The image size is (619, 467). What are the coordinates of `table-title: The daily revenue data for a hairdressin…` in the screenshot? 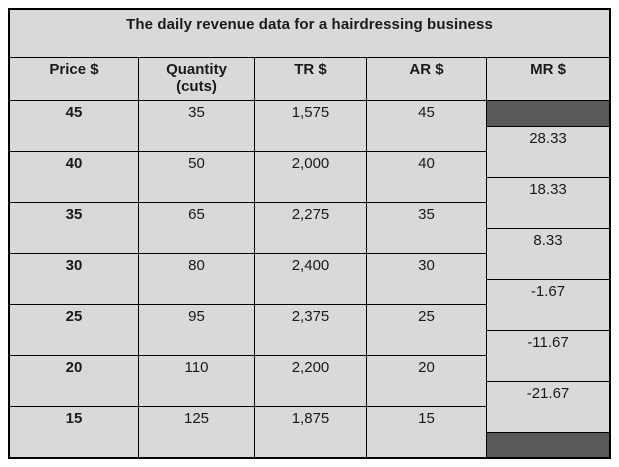 It's located at (309, 33).